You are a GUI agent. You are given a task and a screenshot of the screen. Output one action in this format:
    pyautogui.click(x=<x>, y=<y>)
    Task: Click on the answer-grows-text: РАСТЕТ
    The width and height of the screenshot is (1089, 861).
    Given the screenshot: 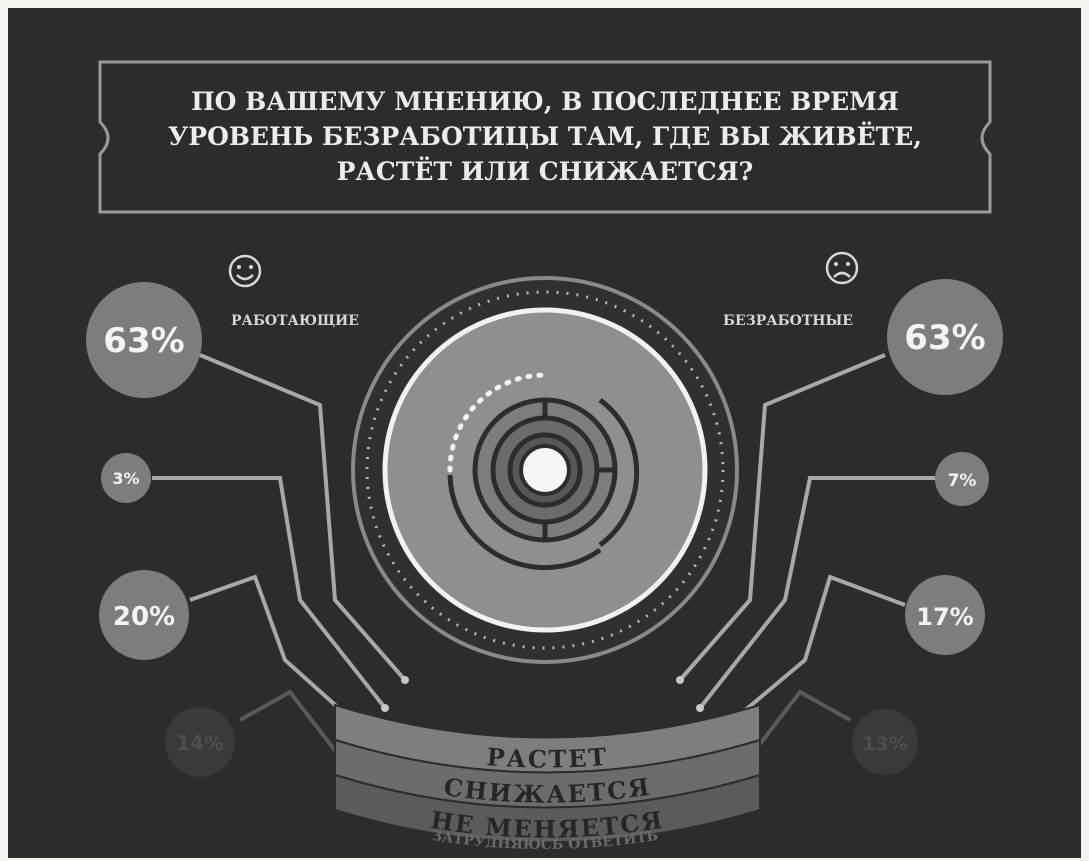 What is the action you would take?
    pyautogui.click(x=546, y=758)
    